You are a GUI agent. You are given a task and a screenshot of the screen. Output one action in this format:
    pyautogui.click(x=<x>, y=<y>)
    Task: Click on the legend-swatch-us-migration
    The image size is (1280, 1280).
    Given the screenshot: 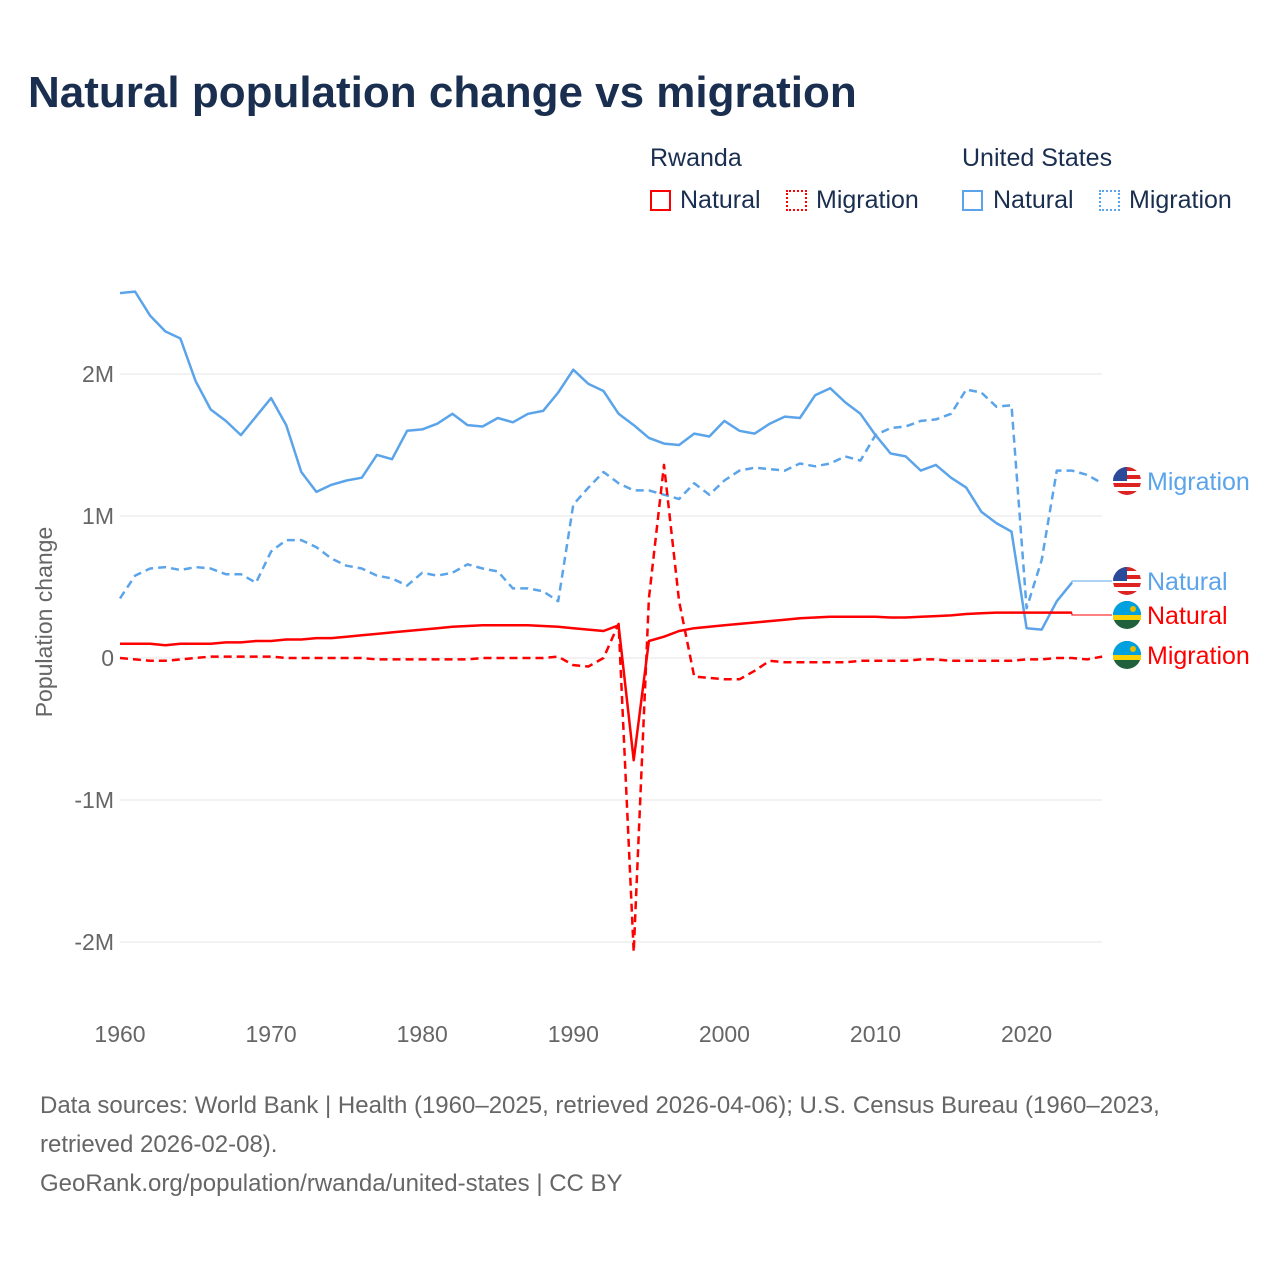 What is the action you would take?
    pyautogui.click(x=1109, y=200)
    